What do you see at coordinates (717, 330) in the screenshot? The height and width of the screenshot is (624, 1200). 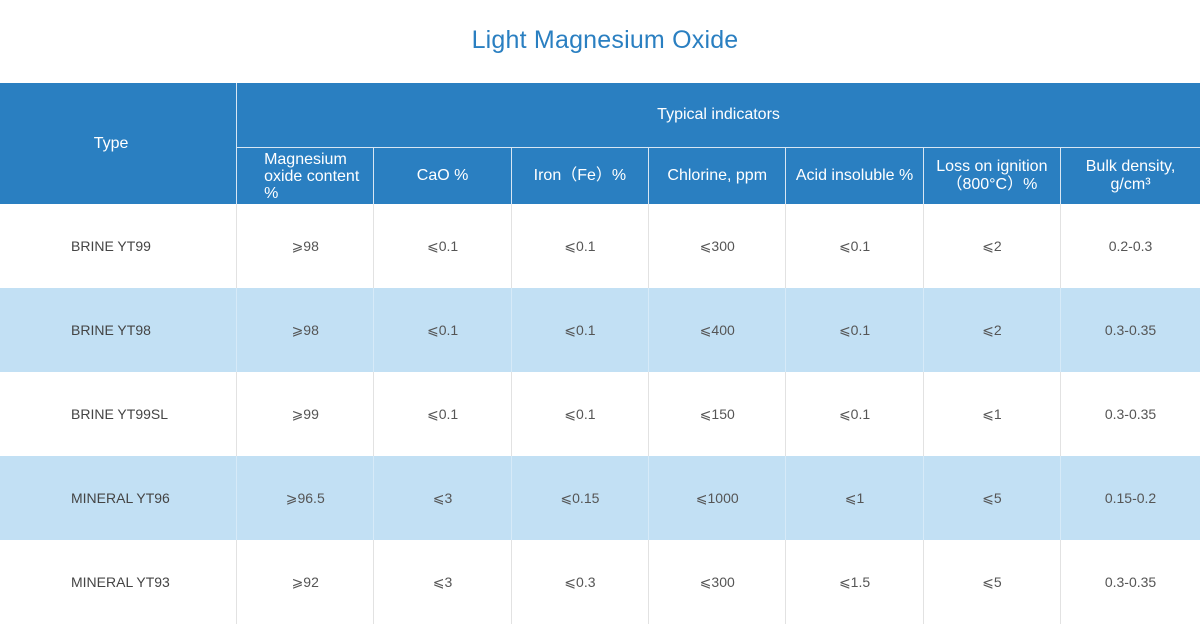 I see `table-cell: ⩽400` at bounding box center [717, 330].